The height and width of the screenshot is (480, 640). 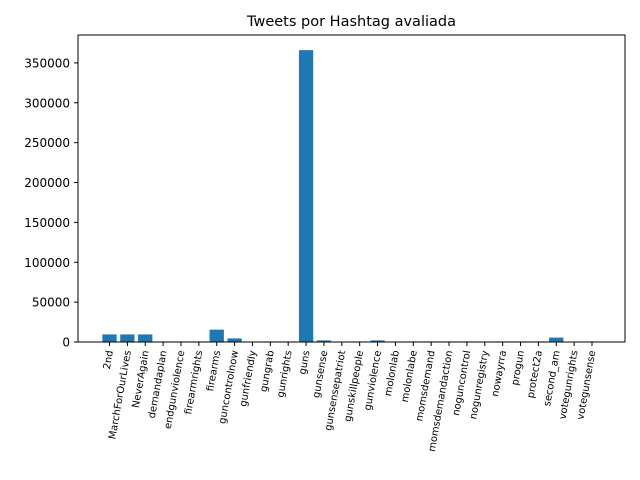 I want to click on chart-title: Tweets por Hashtag avaliada, so click(x=351, y=22).